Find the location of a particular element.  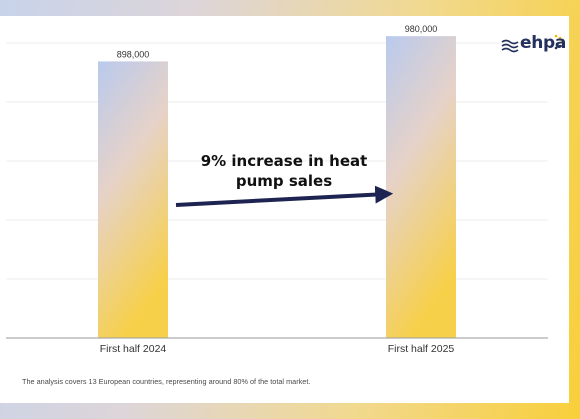

increase-arrow is located at coordinates (284, 196).